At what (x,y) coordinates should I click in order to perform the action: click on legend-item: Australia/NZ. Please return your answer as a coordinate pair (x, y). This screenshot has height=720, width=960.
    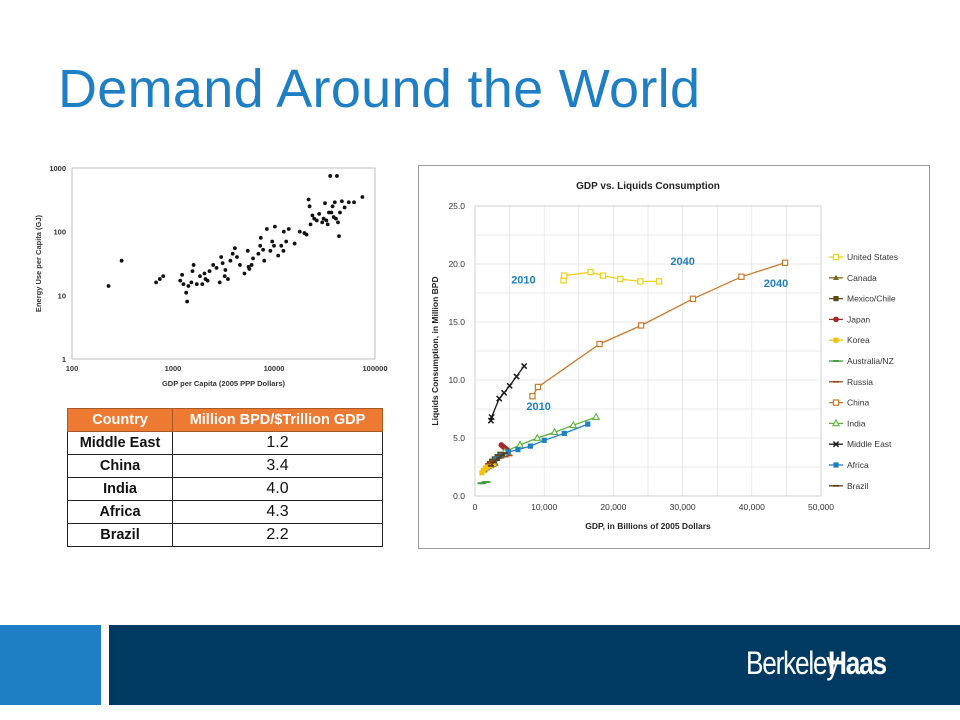
    Looking at the image, I should click on (861, 361).